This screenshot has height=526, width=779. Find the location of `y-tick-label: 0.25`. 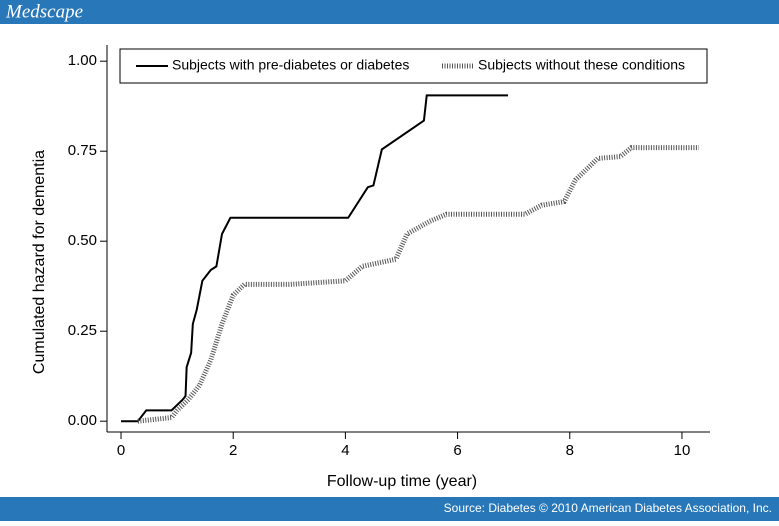

y-tick-label: 0.25 is located at coordinates (82, 330).